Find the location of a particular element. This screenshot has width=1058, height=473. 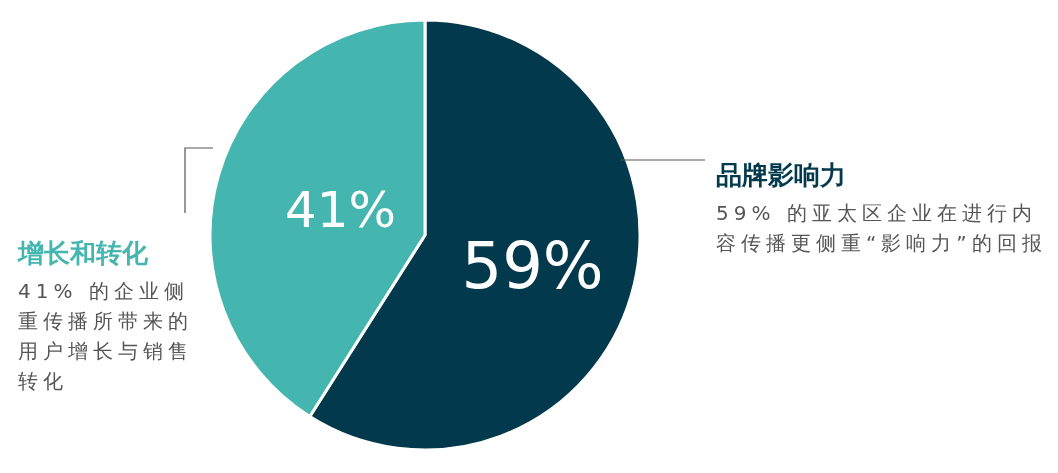

slice-label: 增长和转化 is located at coordinates (83, 253).